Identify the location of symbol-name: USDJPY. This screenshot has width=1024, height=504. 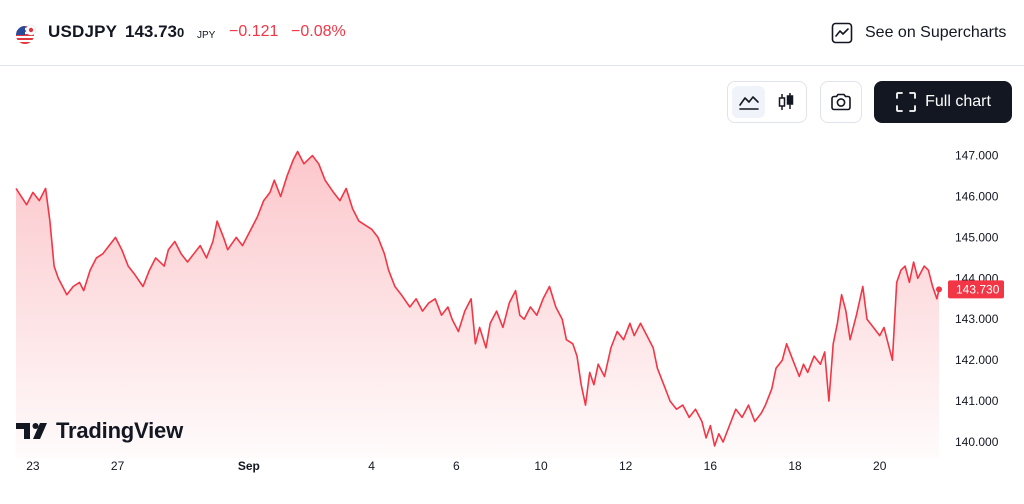
(83, 31).